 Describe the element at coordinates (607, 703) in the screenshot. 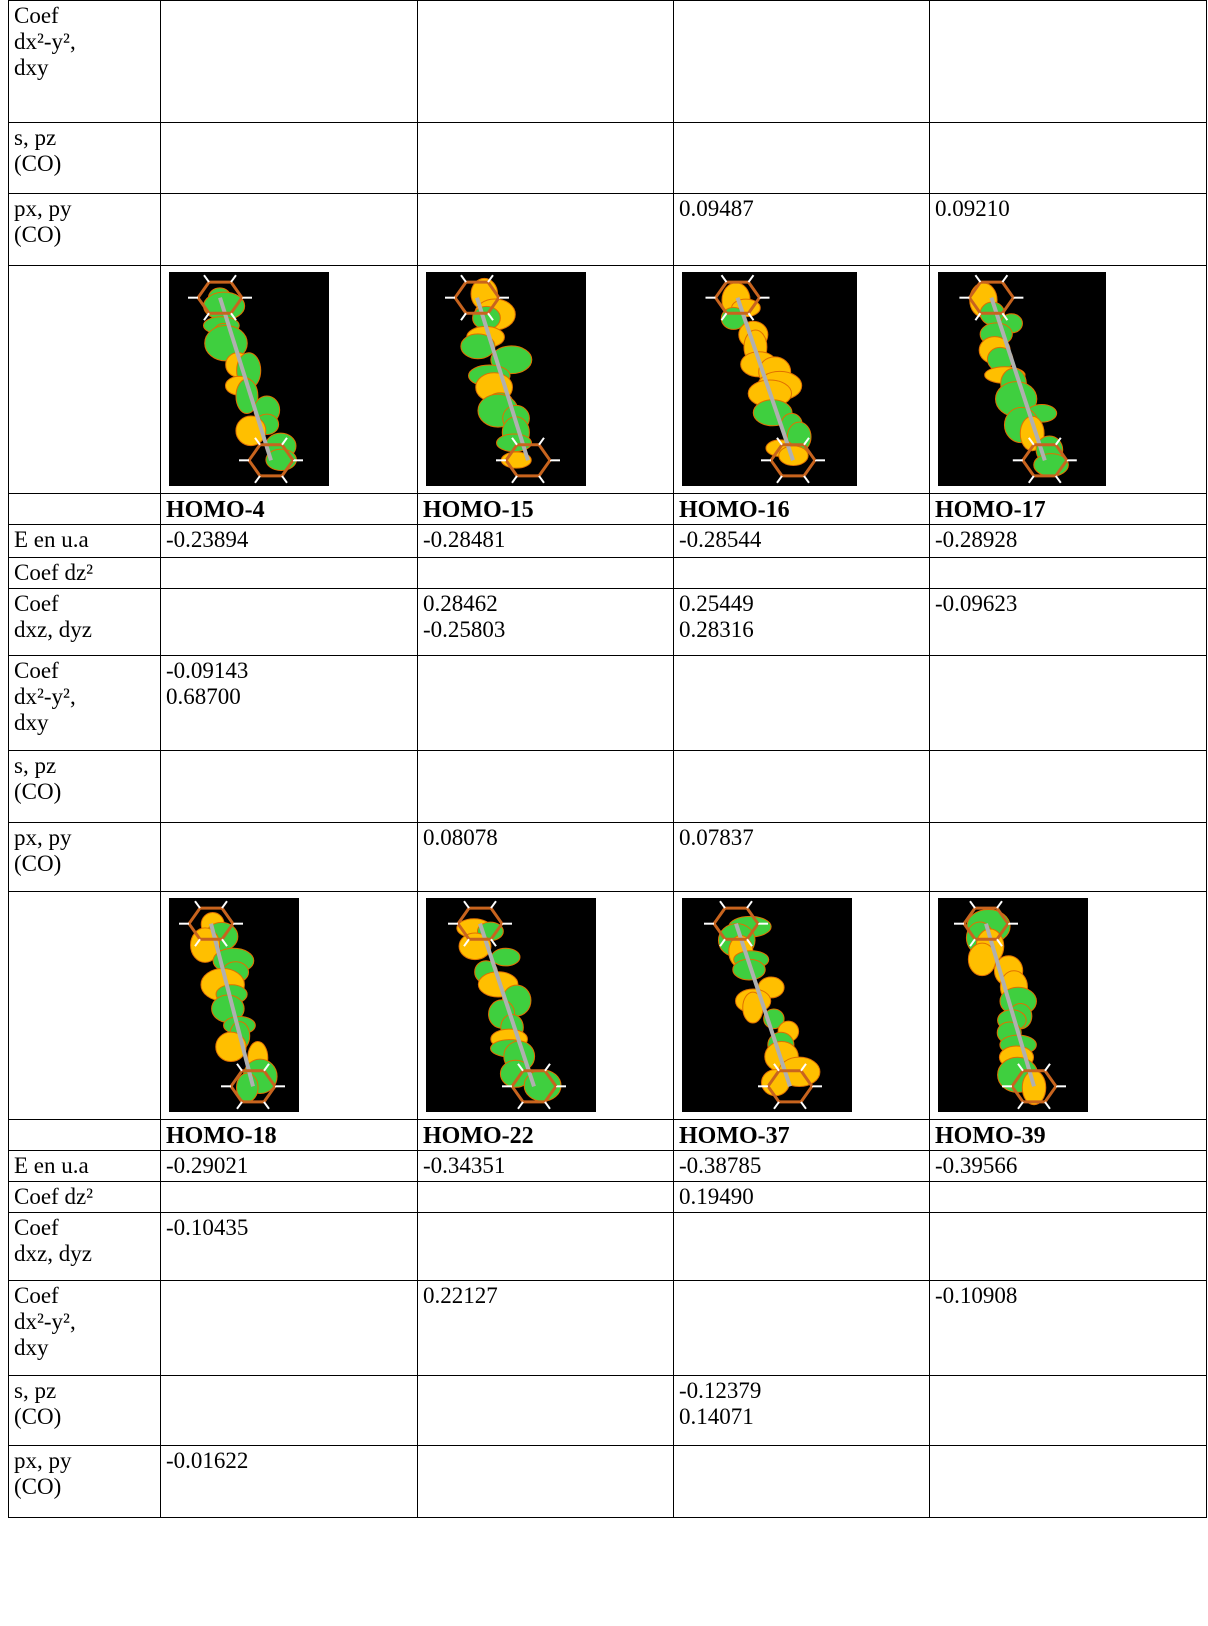

I see `table-row: Coef dx²-y², dxy -0.09143 0.68700` at that location.